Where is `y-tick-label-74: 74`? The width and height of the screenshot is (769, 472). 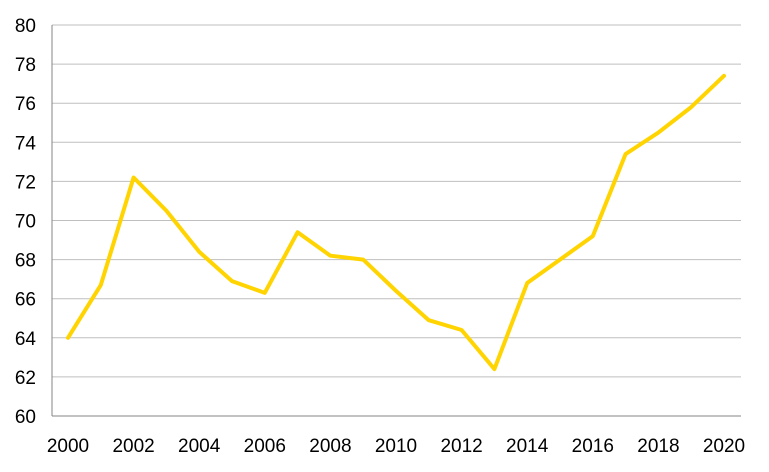 y-tick-label-74: 74 is located at coordinates (26, 143).